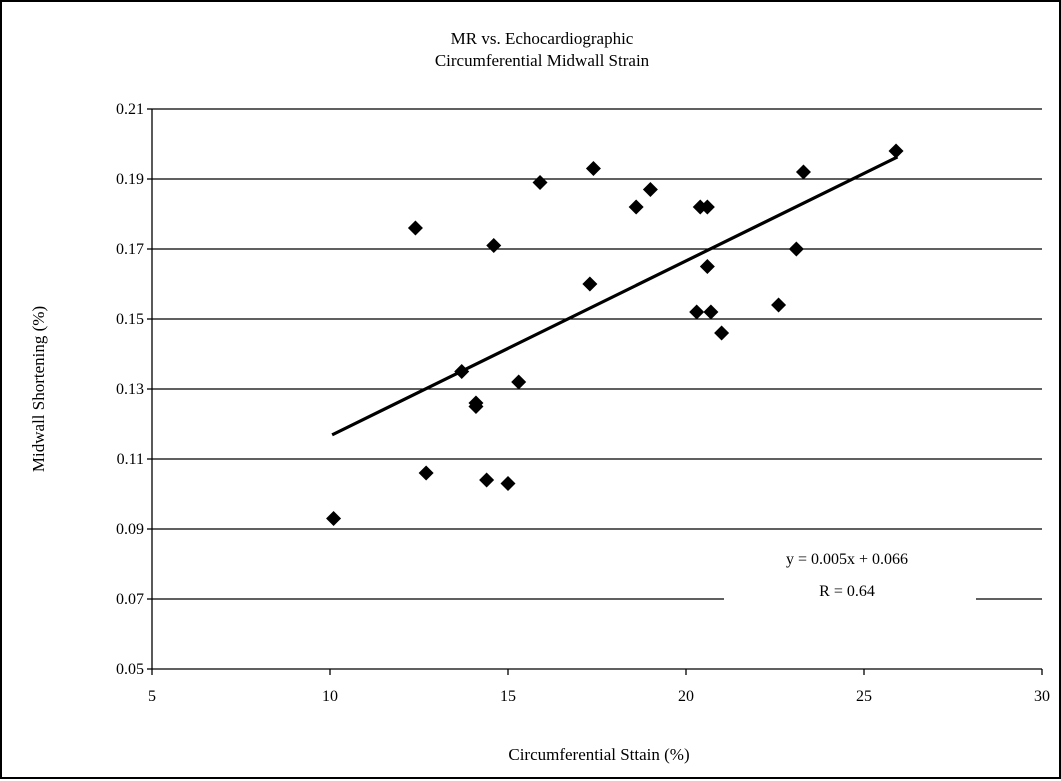 This screenshot has width=1061, height=781. Describe the element at coordinates (130, 109) in the screenshot. I see `y-tick-label: 0.21` at that location.